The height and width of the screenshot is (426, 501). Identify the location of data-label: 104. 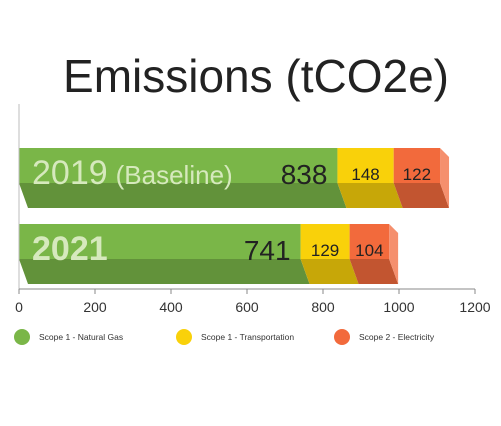
(369, 250).